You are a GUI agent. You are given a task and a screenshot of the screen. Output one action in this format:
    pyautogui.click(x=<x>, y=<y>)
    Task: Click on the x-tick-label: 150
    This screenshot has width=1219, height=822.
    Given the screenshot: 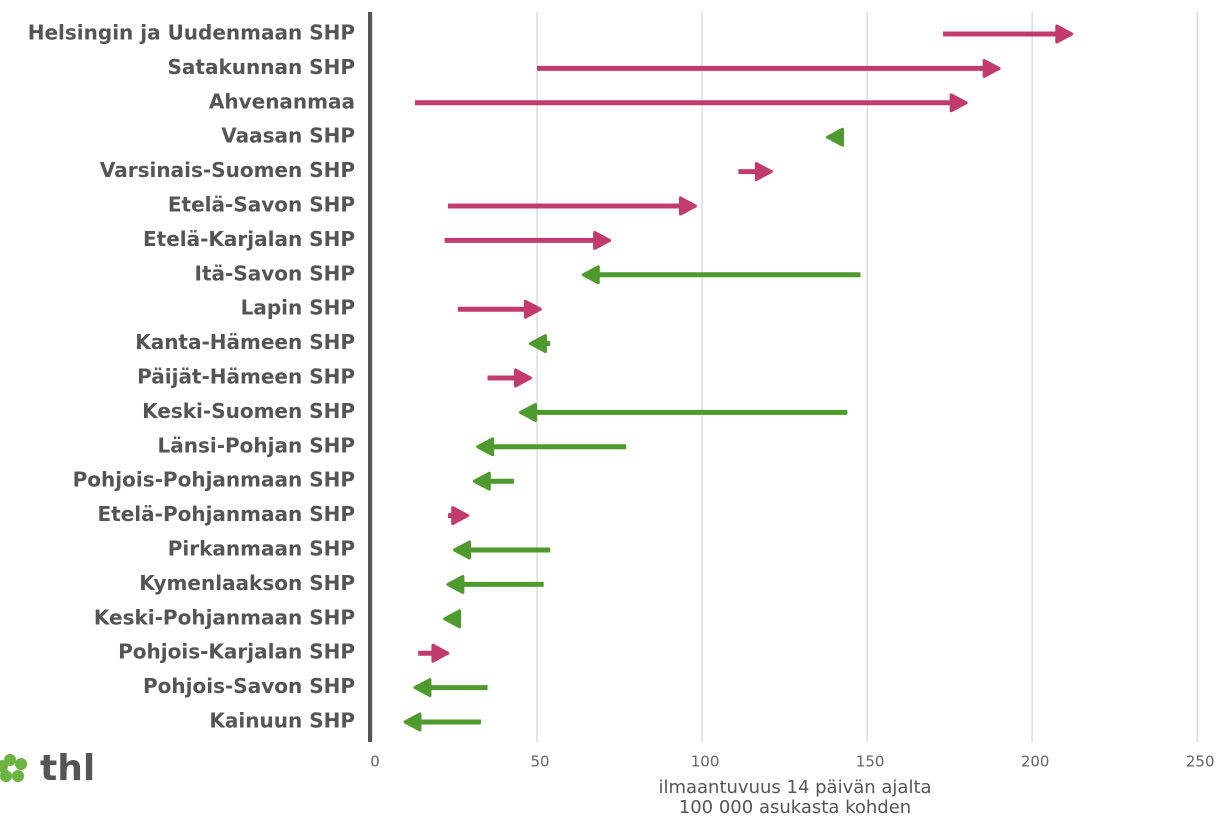 What is the action you would take?
    pyautogui.click(x=870, y=762)
    